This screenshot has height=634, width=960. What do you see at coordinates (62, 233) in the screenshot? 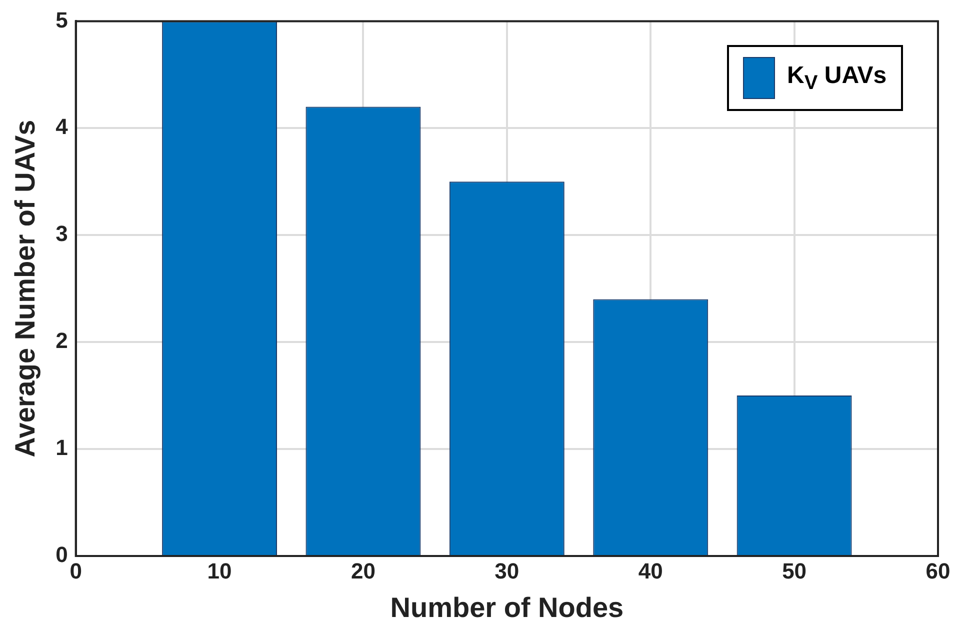
I see `y-tick-label: 3` at bounding box center [62, 233].